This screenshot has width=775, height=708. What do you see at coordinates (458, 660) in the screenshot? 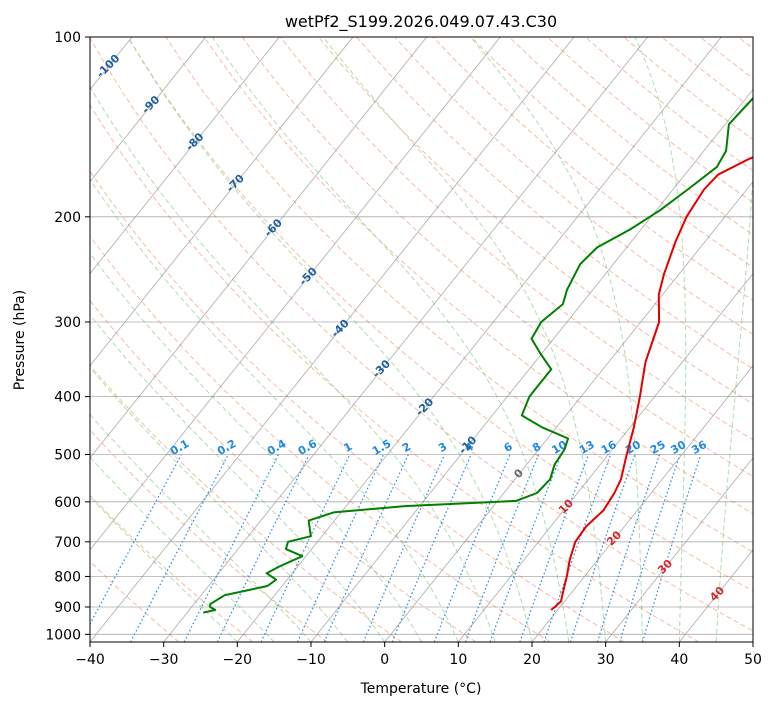
I see `x-tick-label: 10` at bounding box center [458, 660].